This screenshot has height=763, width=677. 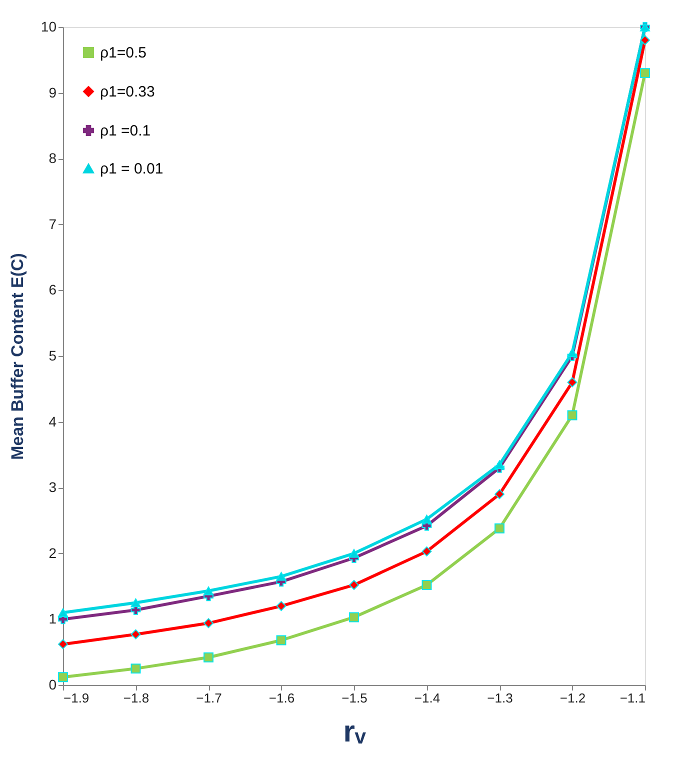 I want to click on y-tick-label: 2, so click(x=52, y=552).